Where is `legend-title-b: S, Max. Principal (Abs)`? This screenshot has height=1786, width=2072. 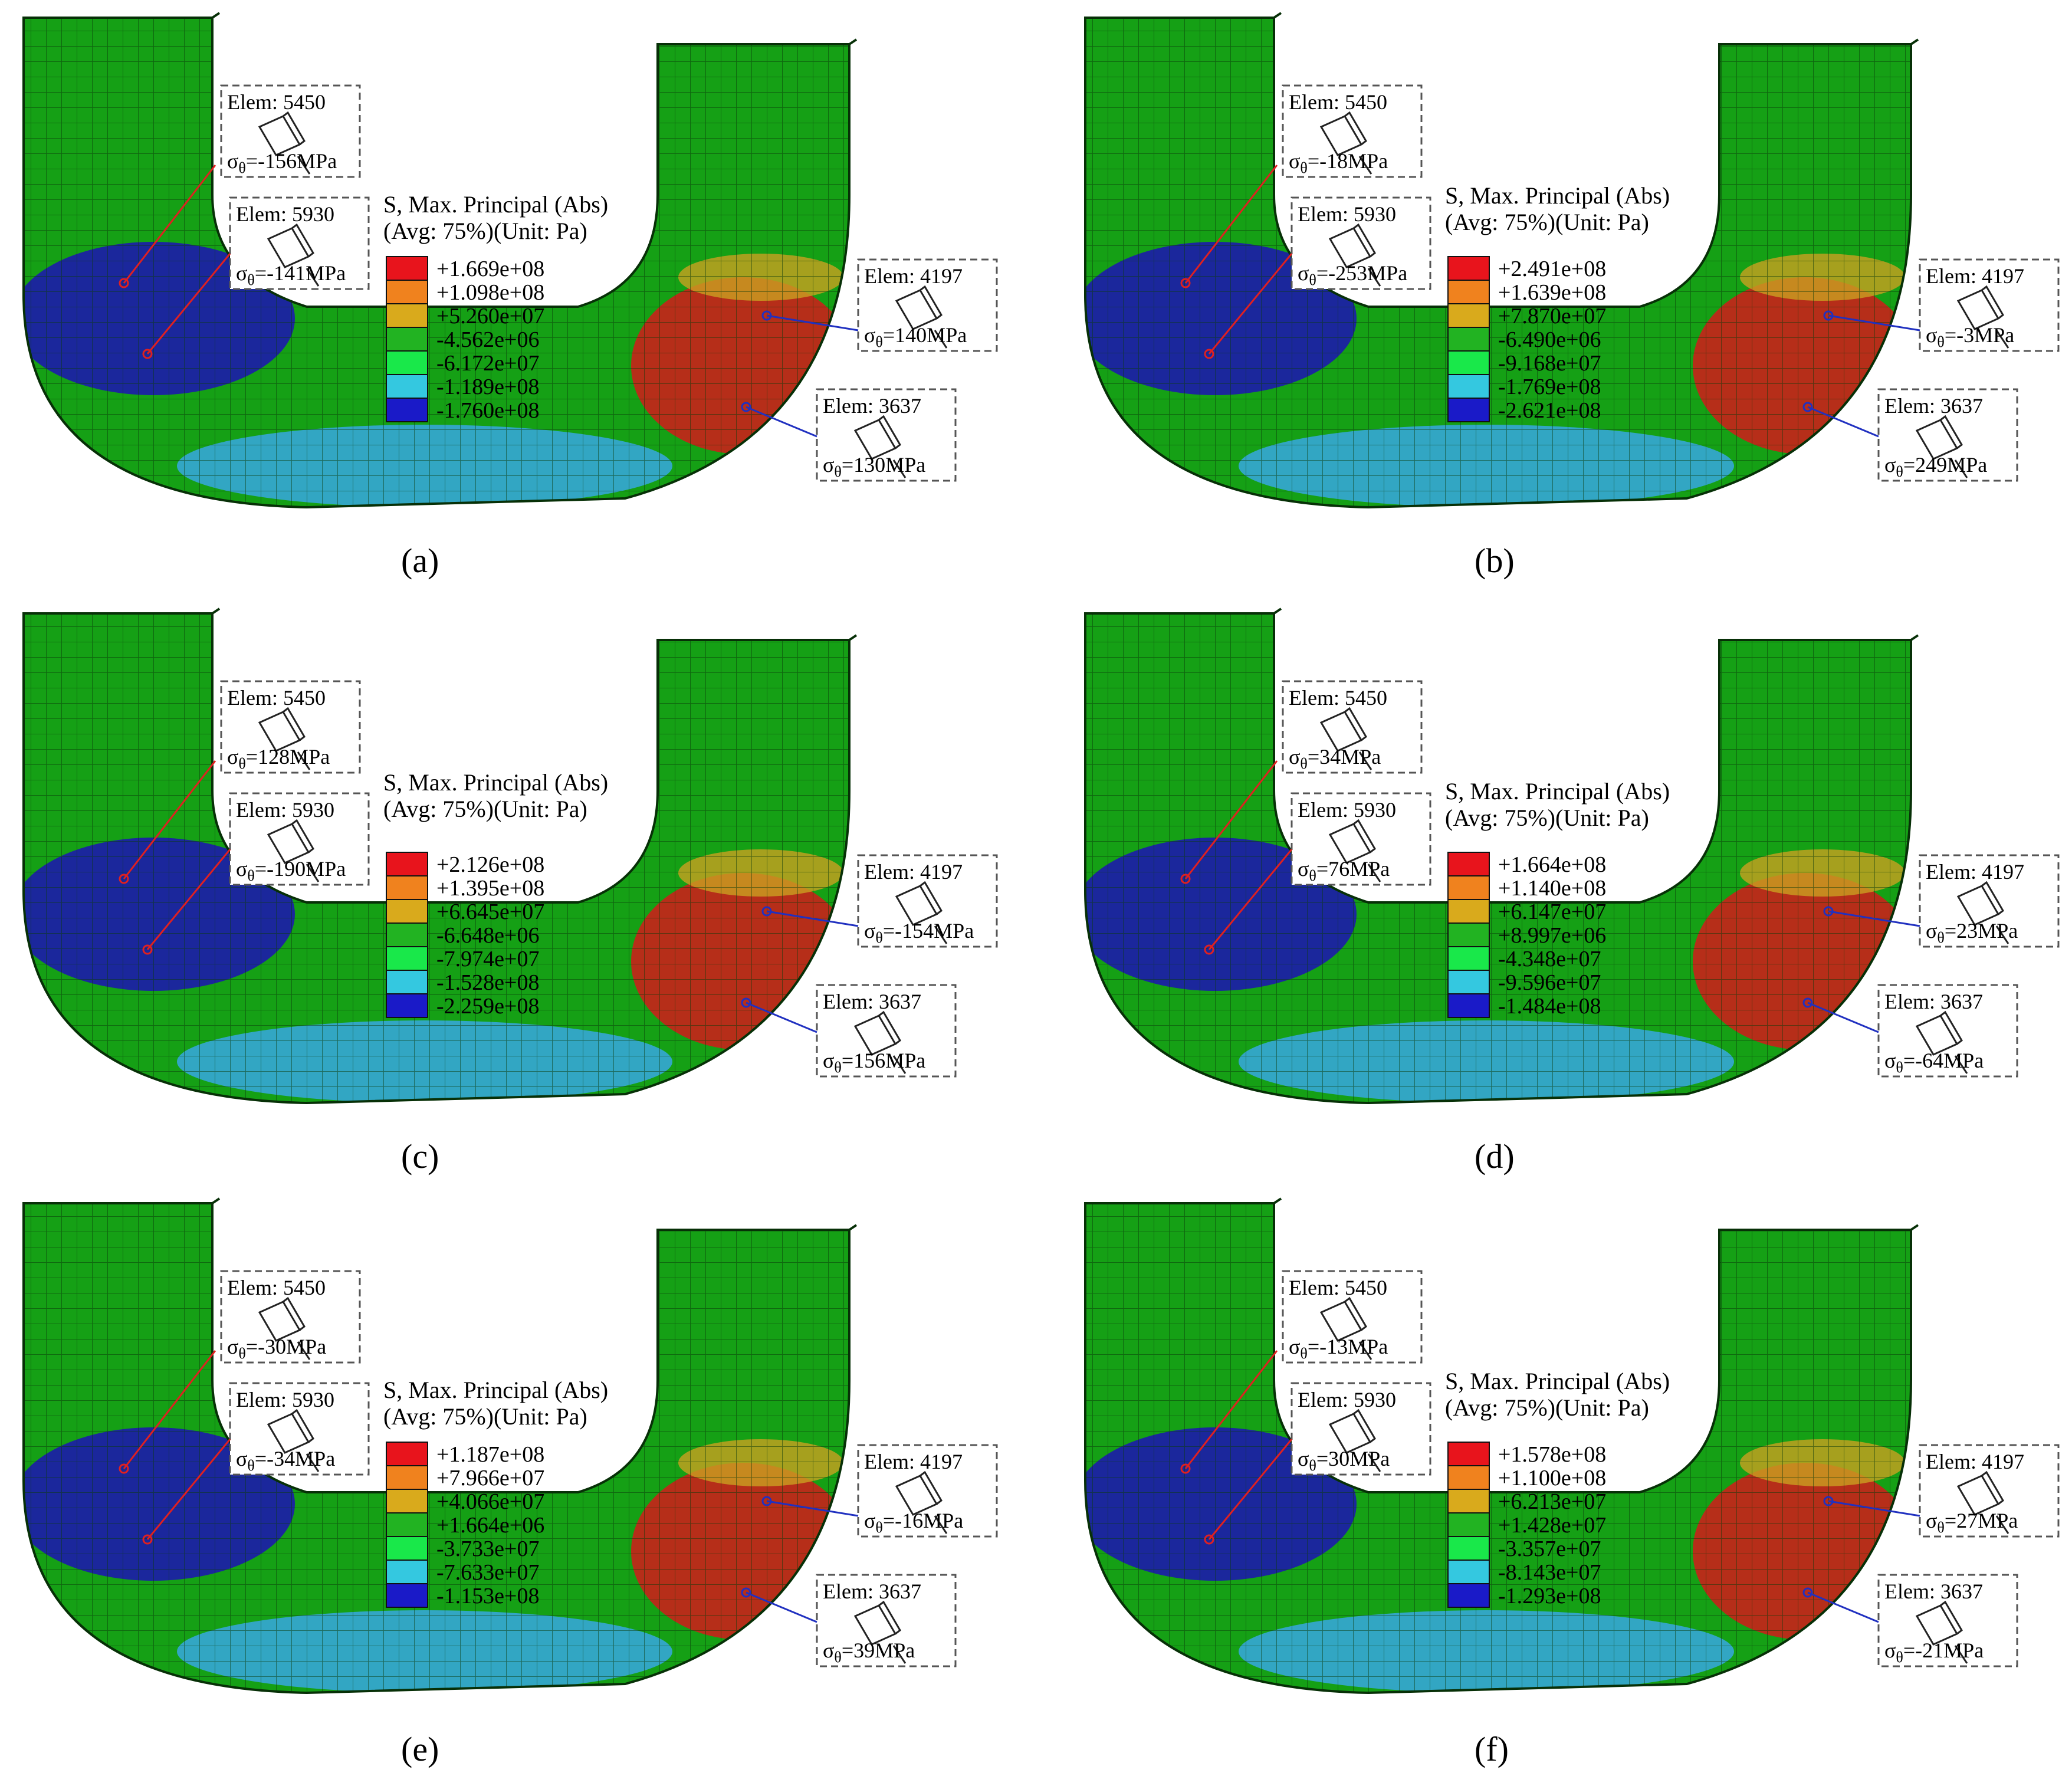
legend-title-b: S, Max. Principal (Abs) is located at coordinates (1557, 195).